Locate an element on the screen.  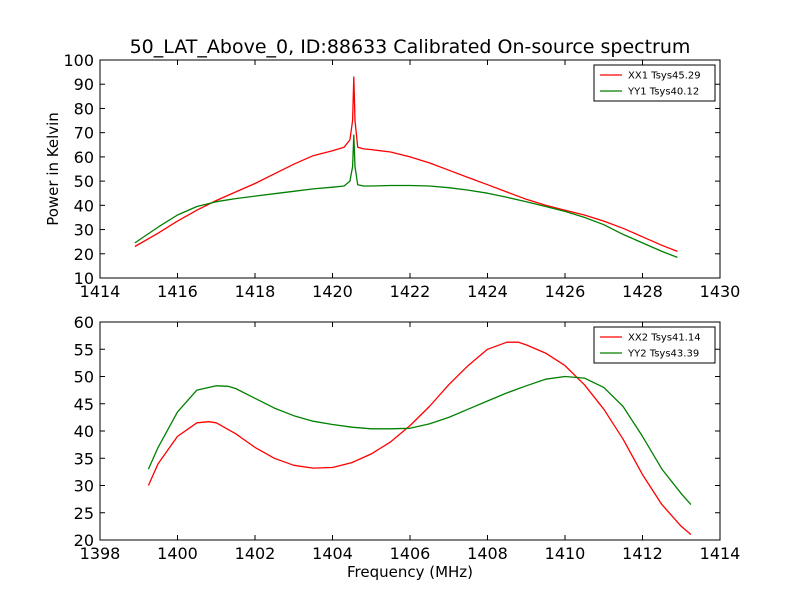
legend-label-2: YY1 Tsys40.12 is located at coordinates (663, 92).